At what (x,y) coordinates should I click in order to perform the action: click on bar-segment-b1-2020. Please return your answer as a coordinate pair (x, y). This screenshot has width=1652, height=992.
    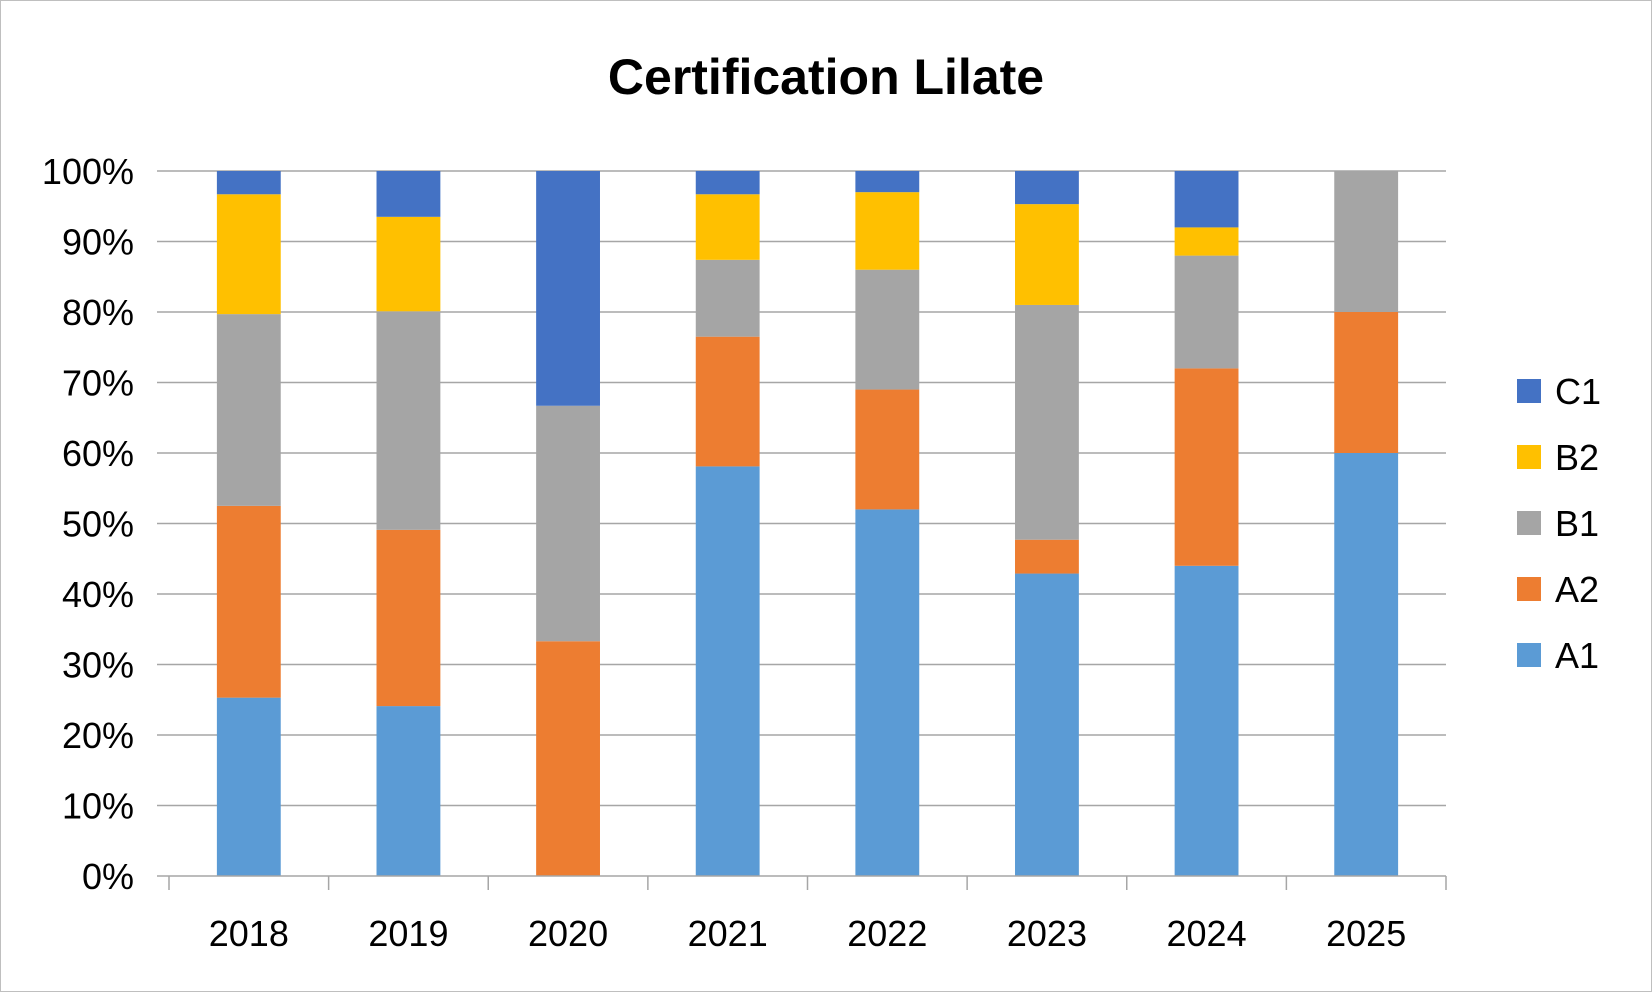
    Looking at the image, I should click on (568, 523).